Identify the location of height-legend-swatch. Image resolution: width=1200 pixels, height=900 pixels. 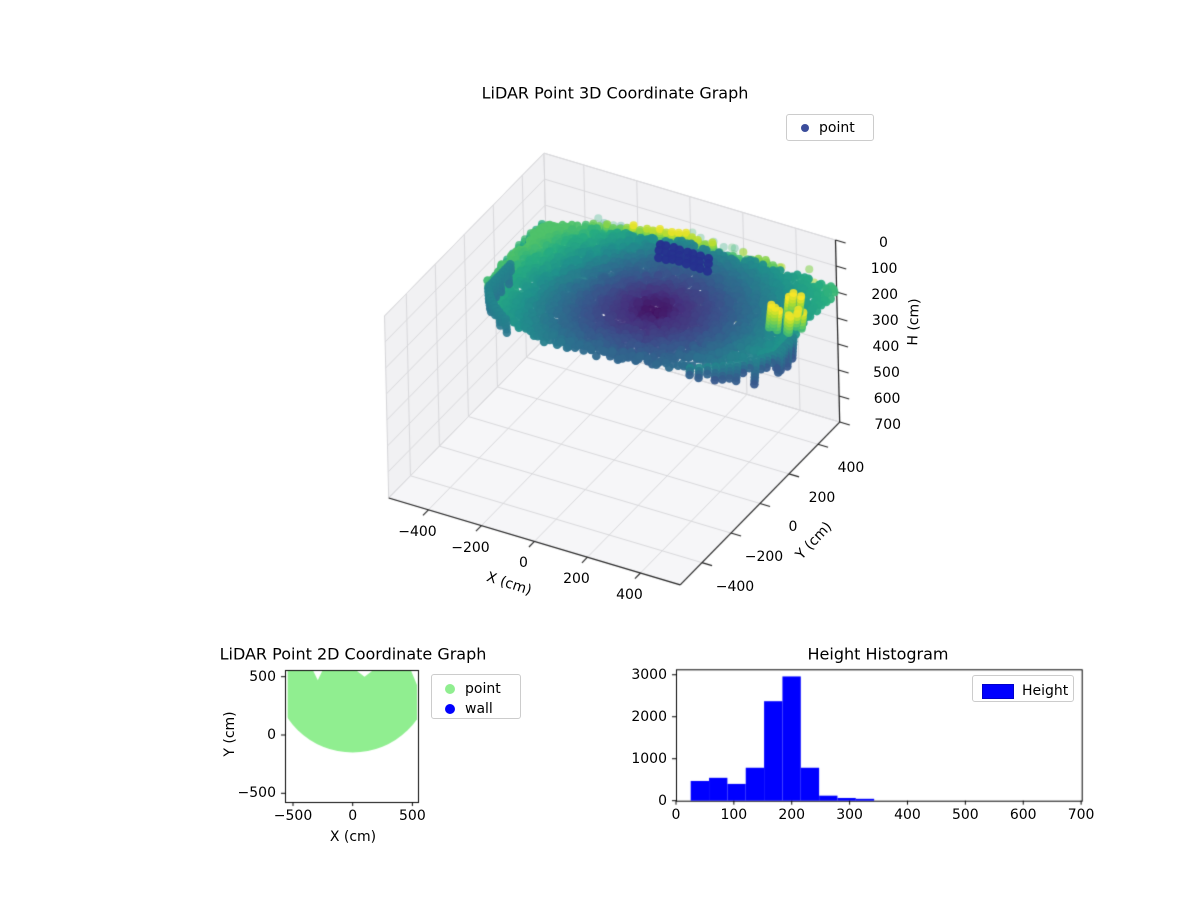
(998, 691).